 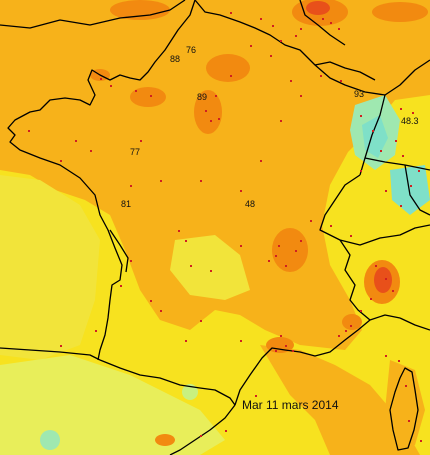 I want to click on belgium-netherlands-border, so click(x=322, y=23).